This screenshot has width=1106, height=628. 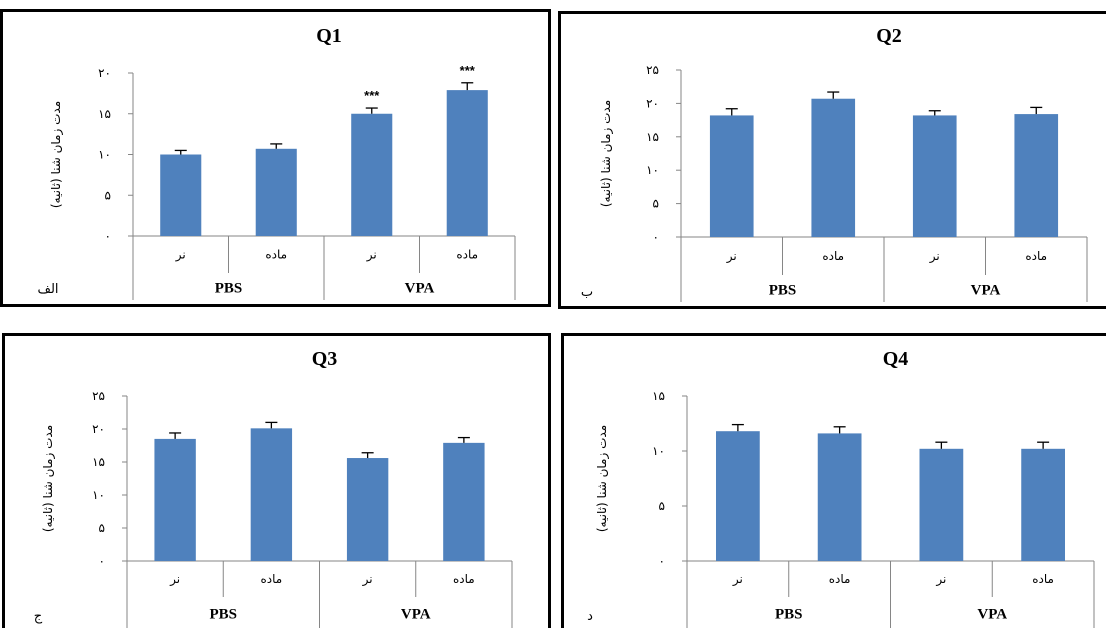 I want to click on panel-corner-label: ج, so click(x=38, y=616).